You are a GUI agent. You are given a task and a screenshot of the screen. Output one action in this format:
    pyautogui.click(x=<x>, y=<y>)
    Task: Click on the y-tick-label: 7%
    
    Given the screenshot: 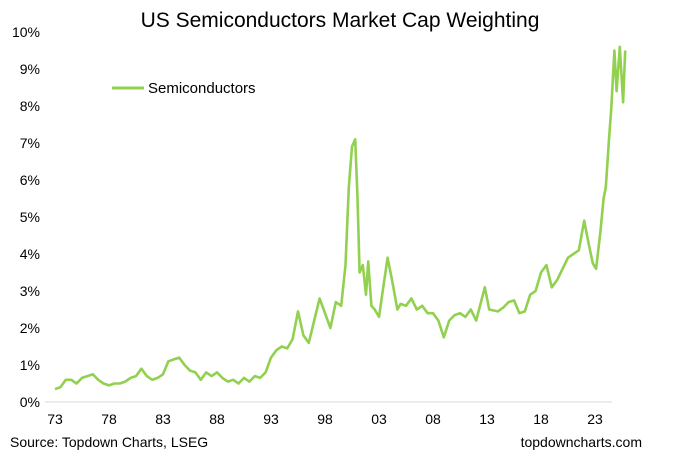 What is the action you would take?
    pyautogui.click(x=30, y=143)
    